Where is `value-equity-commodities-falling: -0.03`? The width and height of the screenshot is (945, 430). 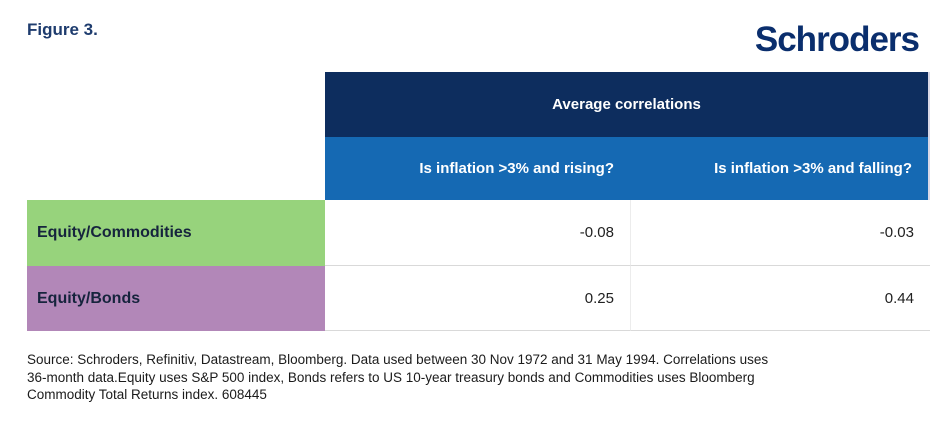 value-equity-commodities-falling: -0.03 is located at coordinates (780, 233).